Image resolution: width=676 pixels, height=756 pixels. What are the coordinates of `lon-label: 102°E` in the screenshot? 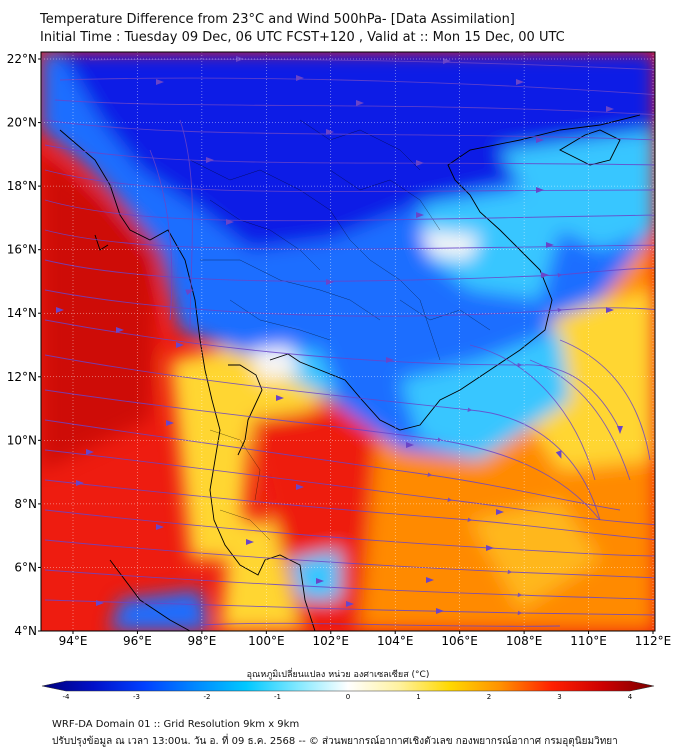 It's located at (331, 641).